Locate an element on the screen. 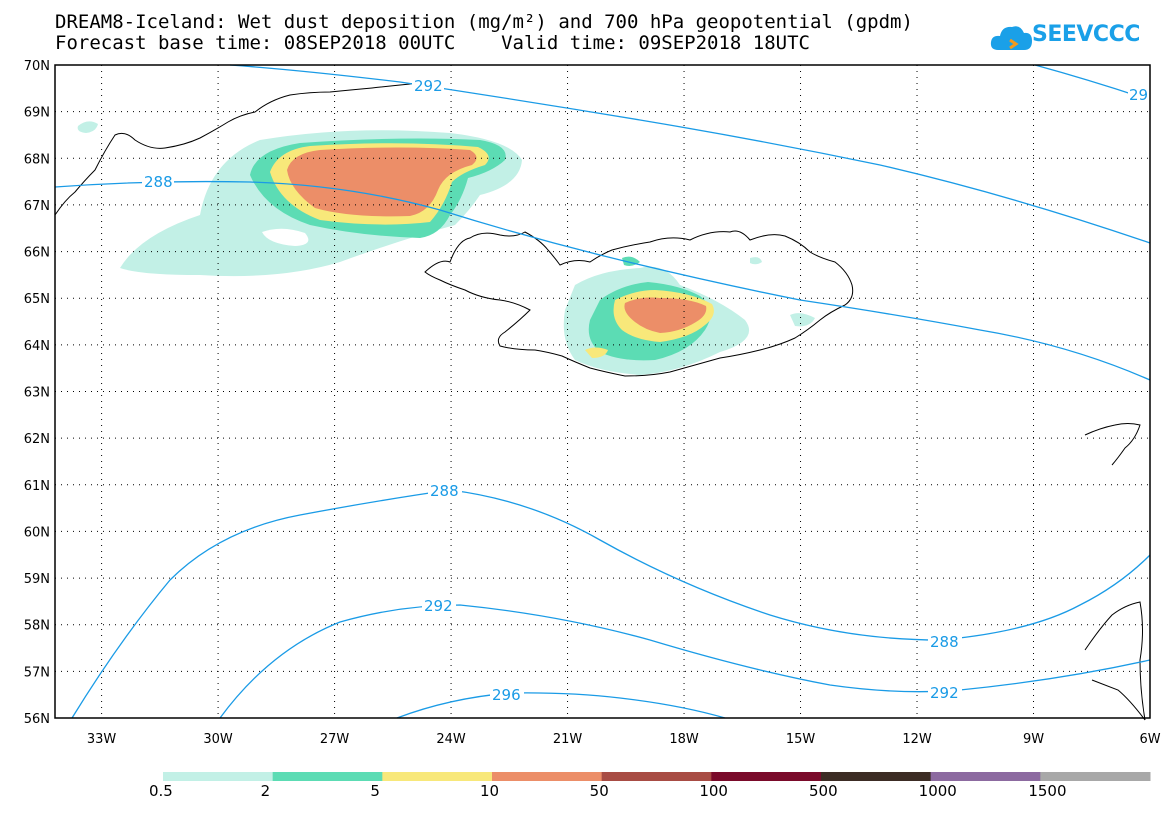  colorbar is located at coordinates (657, 776).